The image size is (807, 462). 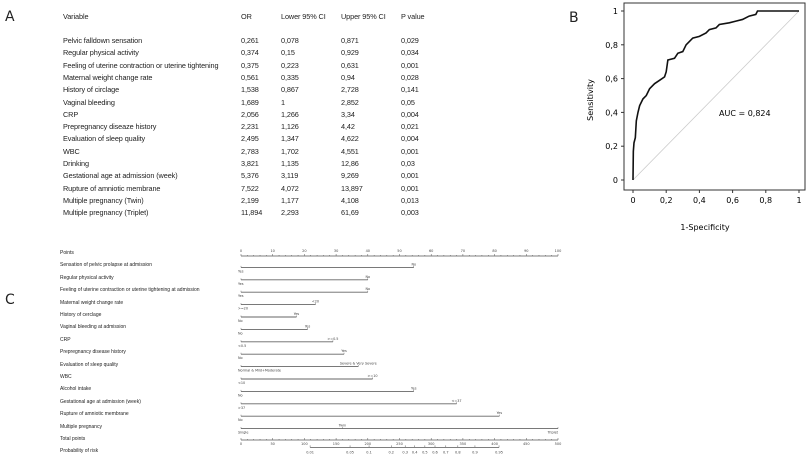 What do you see at coordinates (290, 65) in the screenshot?
I see `table-cell: 0,223` at bounding box center [290, 65].